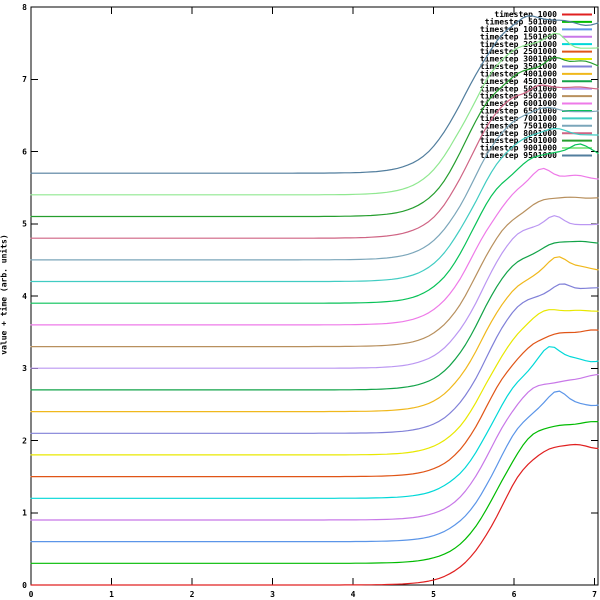 This screenshot has width=600, height=600. What do you see at coordinates (518, 140) in the screenshot?
I see `legend-label: timestep 8501000` at bounding box center [518, 140].